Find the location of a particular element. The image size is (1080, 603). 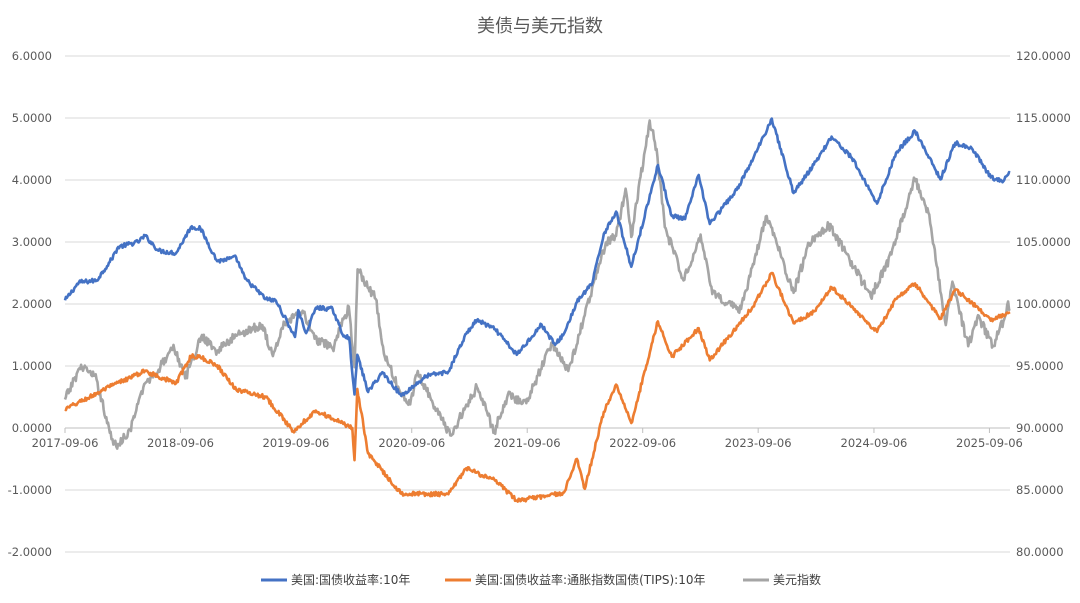

x-tick-label: 2022-09-06 is located at coordinates (642, 443).